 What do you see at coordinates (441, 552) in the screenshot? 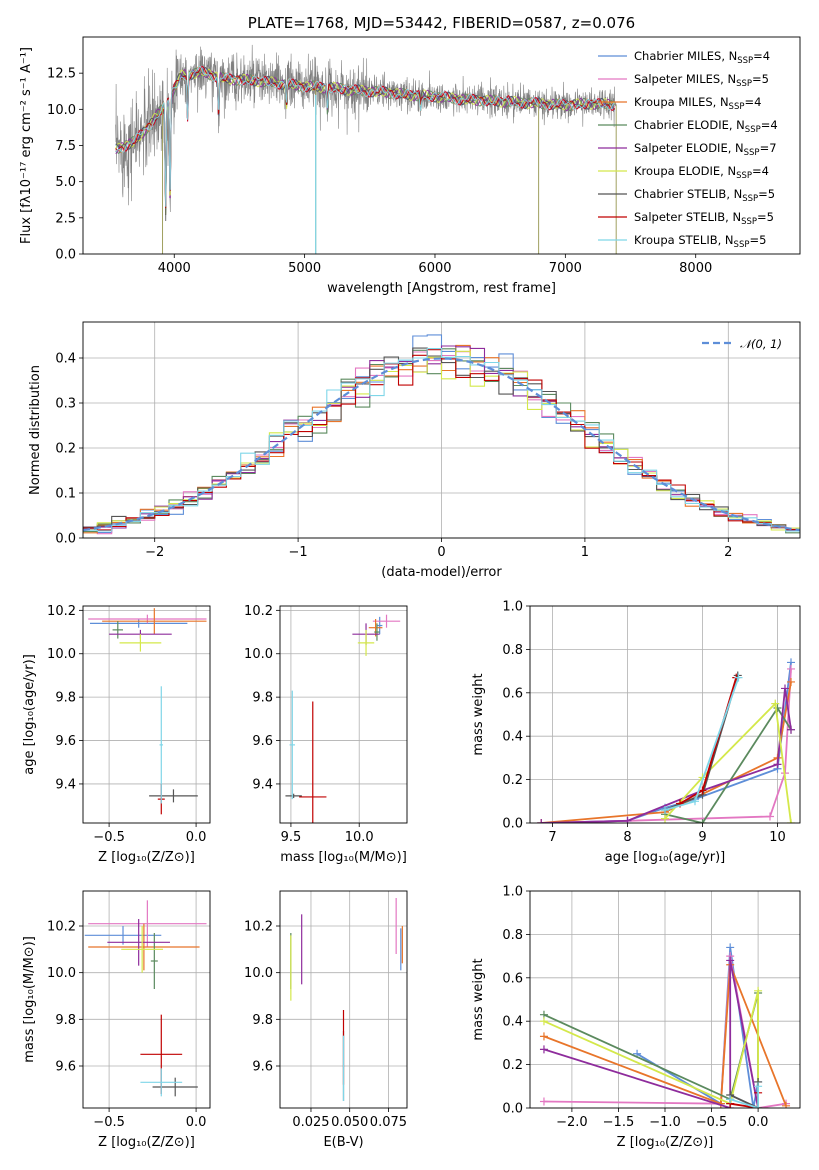
I see `x-tick-label: 0` at bounding box center [441, 552].